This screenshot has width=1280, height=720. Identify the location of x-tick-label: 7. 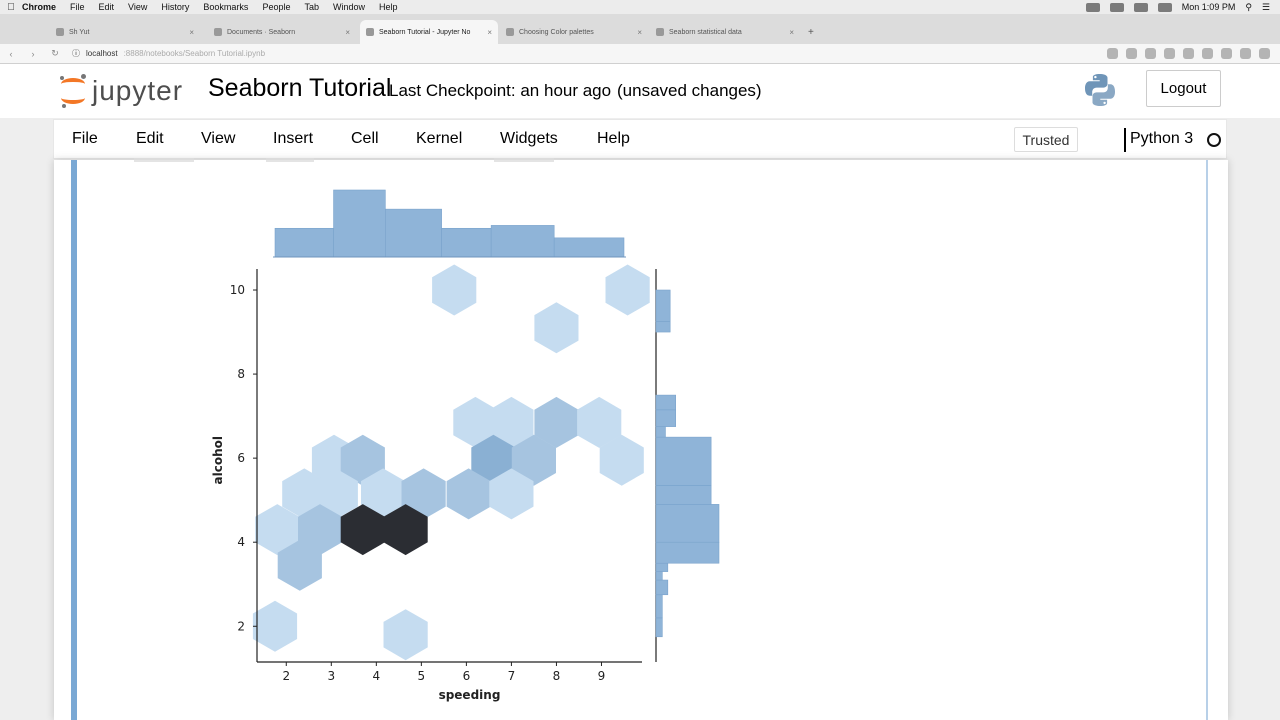
(512, 676).